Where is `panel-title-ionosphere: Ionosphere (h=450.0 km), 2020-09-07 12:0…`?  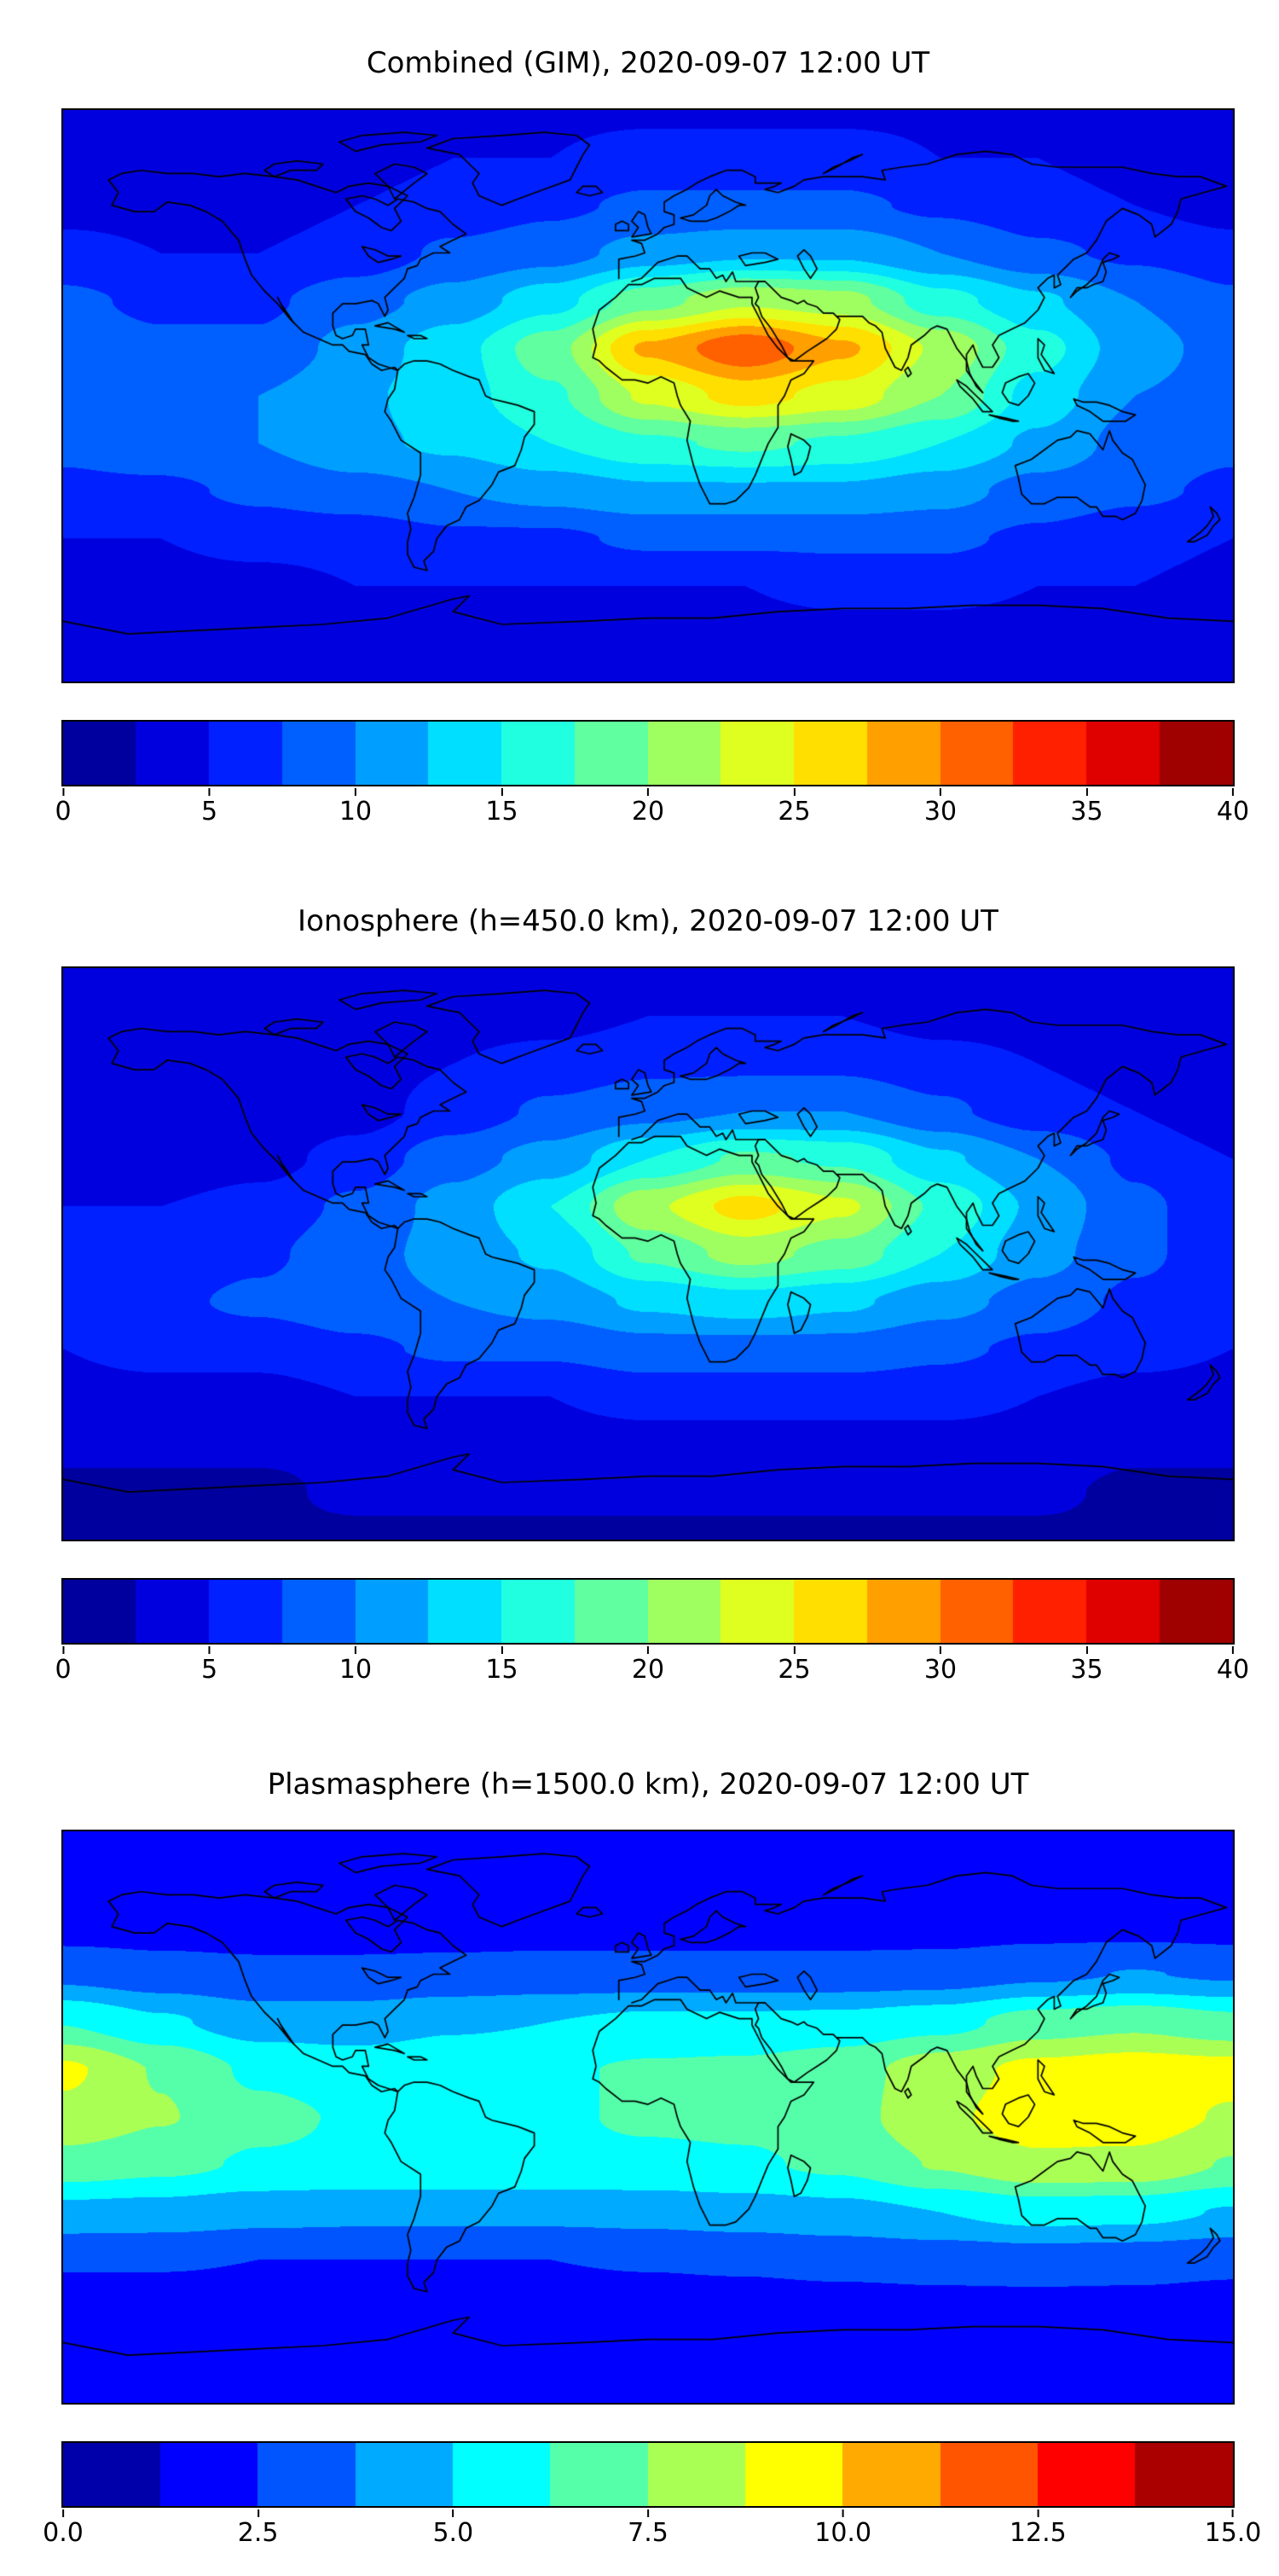 panel-title-ionosphere: Ionosphere (h=450.0 km), 2020-09-07 12:0… is located at coordinates (648, 921).